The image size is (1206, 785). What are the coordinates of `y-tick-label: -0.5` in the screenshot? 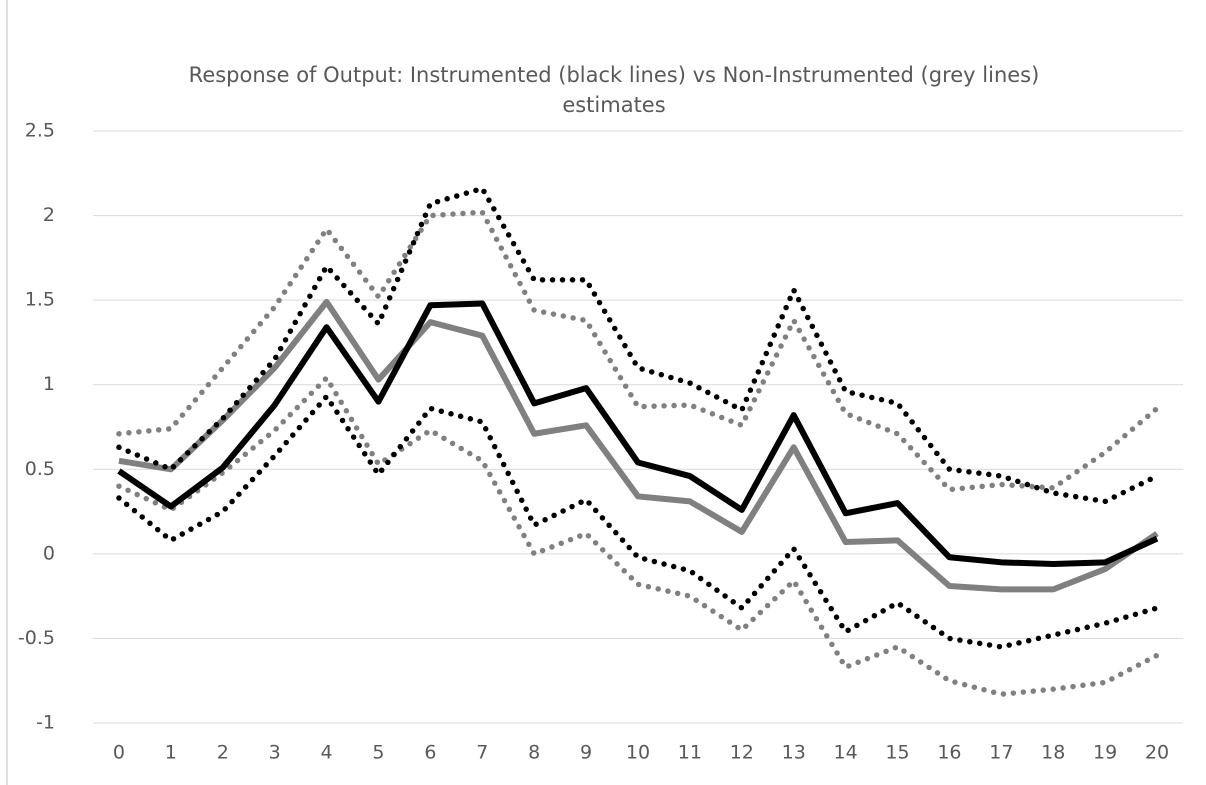 It's located at (36, 638).